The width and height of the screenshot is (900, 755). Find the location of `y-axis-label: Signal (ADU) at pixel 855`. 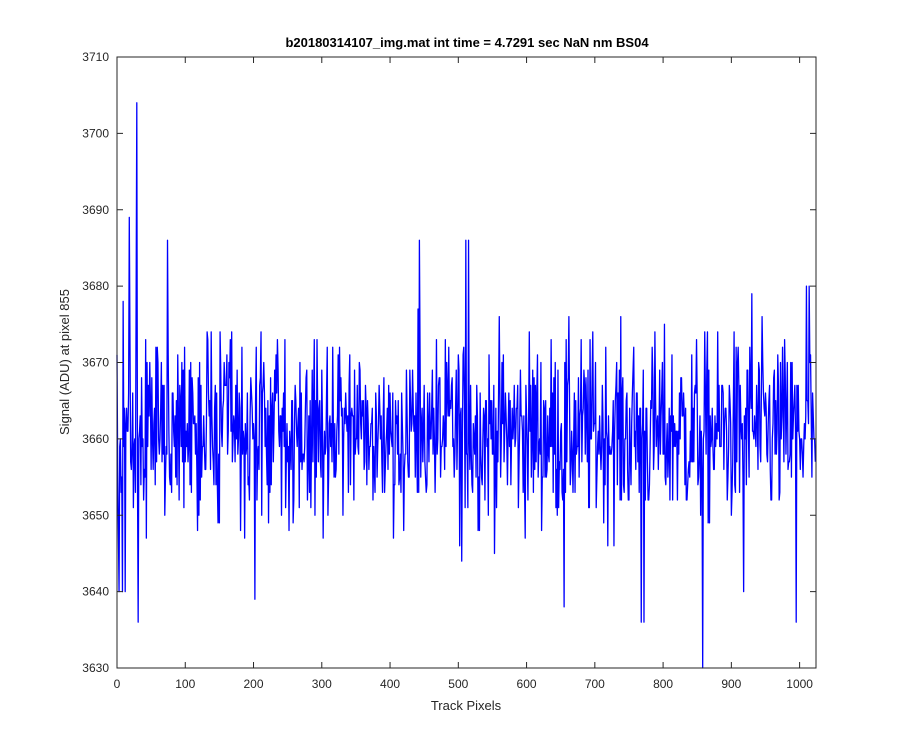

y-axis-label: Signal (ADU) at pixel 855 is located at coordinates (64, 362).